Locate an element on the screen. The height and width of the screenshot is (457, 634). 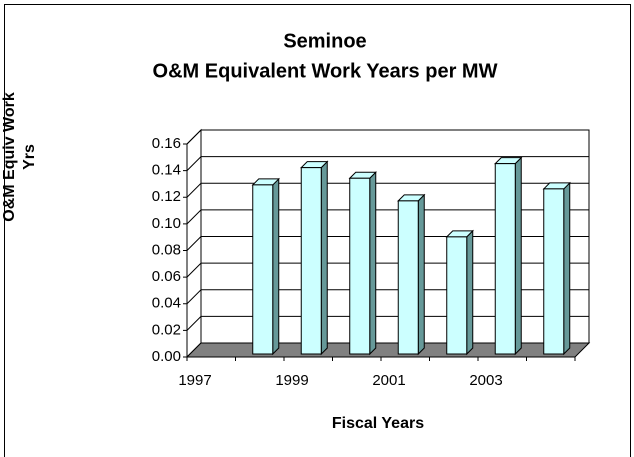
chart-title: Seminoe is located at coordinates (324, 41).